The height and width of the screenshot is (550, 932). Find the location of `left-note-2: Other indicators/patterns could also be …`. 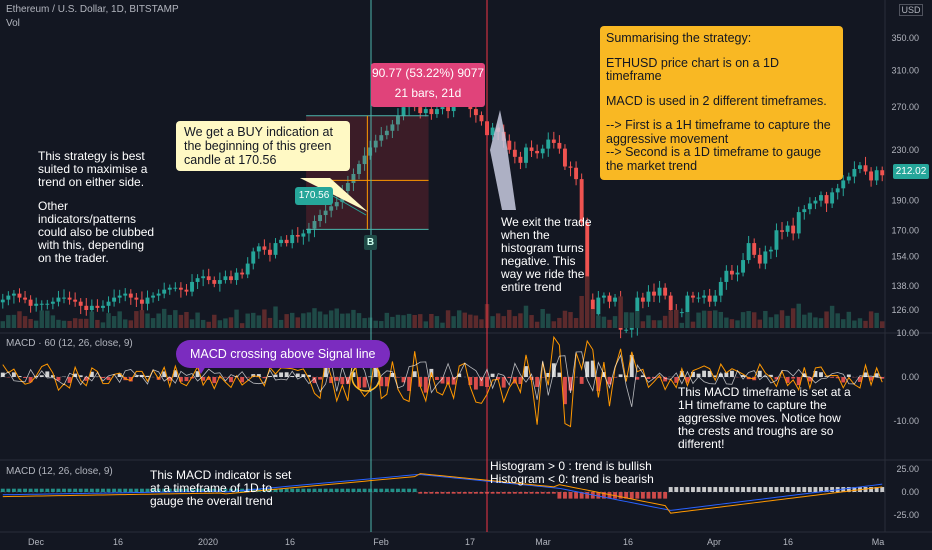

left-note-2: Other indicators/patterns could also be … is located at coordinates (96, 232).